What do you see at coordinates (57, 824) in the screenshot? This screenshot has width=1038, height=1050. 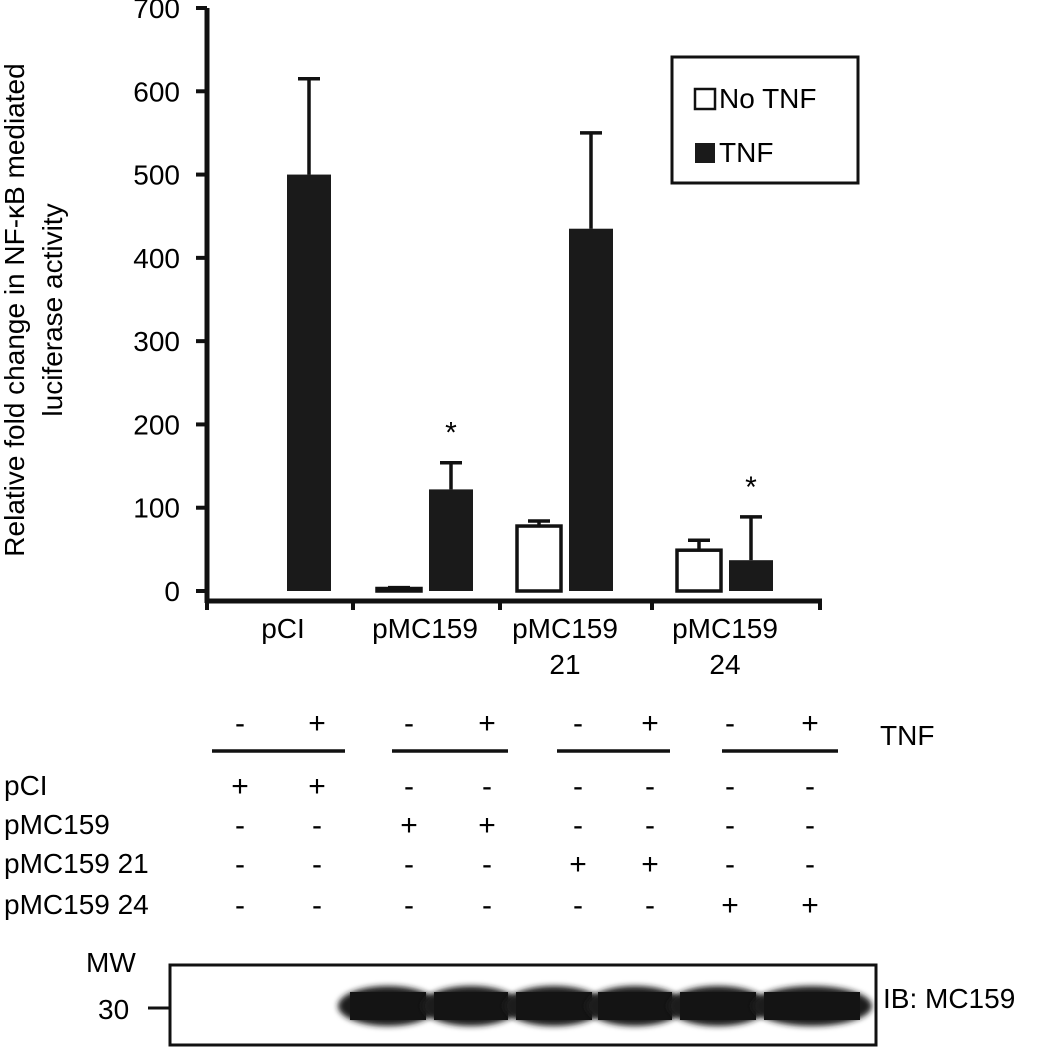 I see `row-label-pmc159: pMC159` at bounding box center [57, 824].